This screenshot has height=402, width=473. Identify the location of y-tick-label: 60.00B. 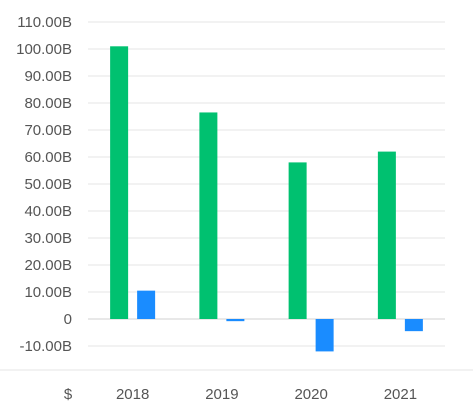
(48, 157).